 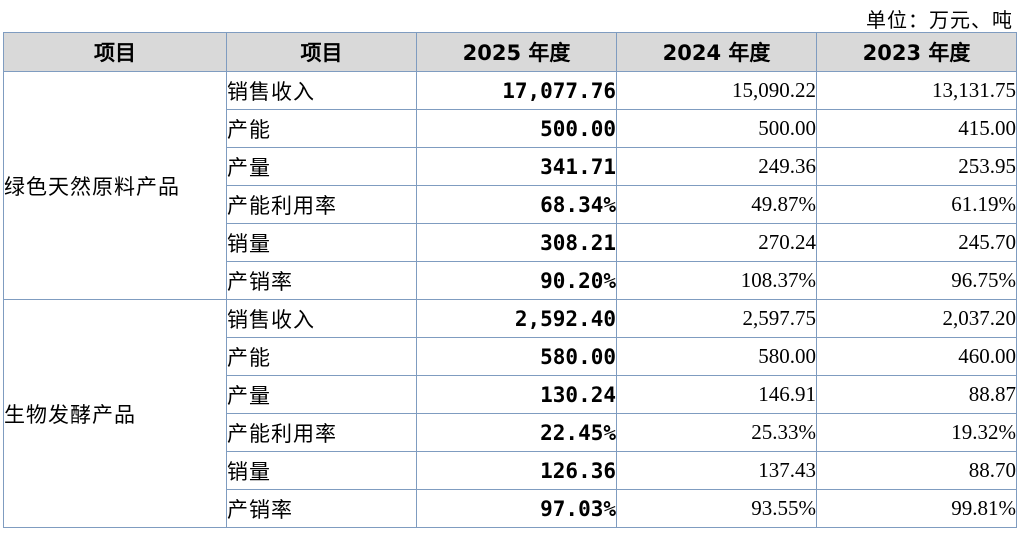 I want to click on value-2024: 25.33%, so click(x=716, y=432).